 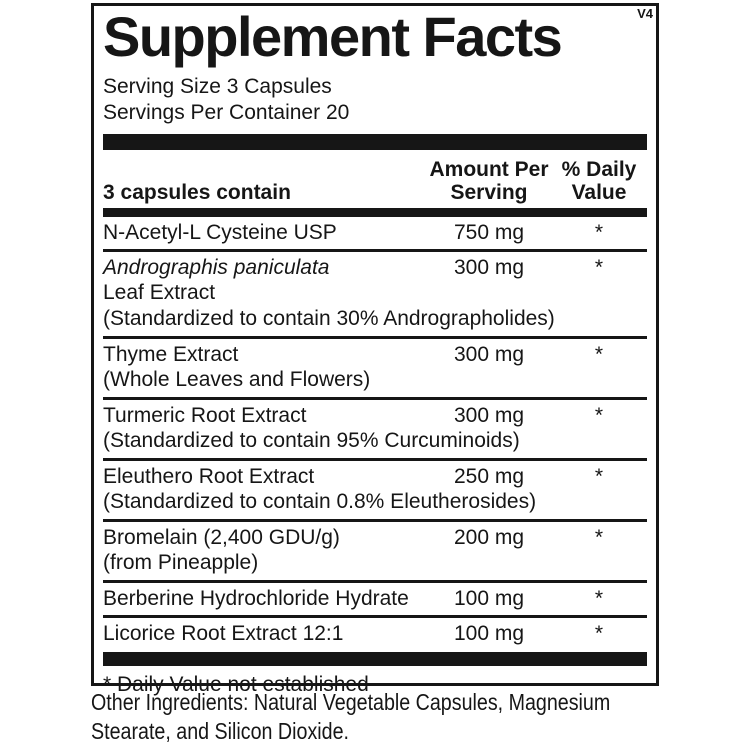 What do you see at coordinates (375, 142) in the screenshot?
I see `divider-bar-thick-top` at bounding box center [375, 142].